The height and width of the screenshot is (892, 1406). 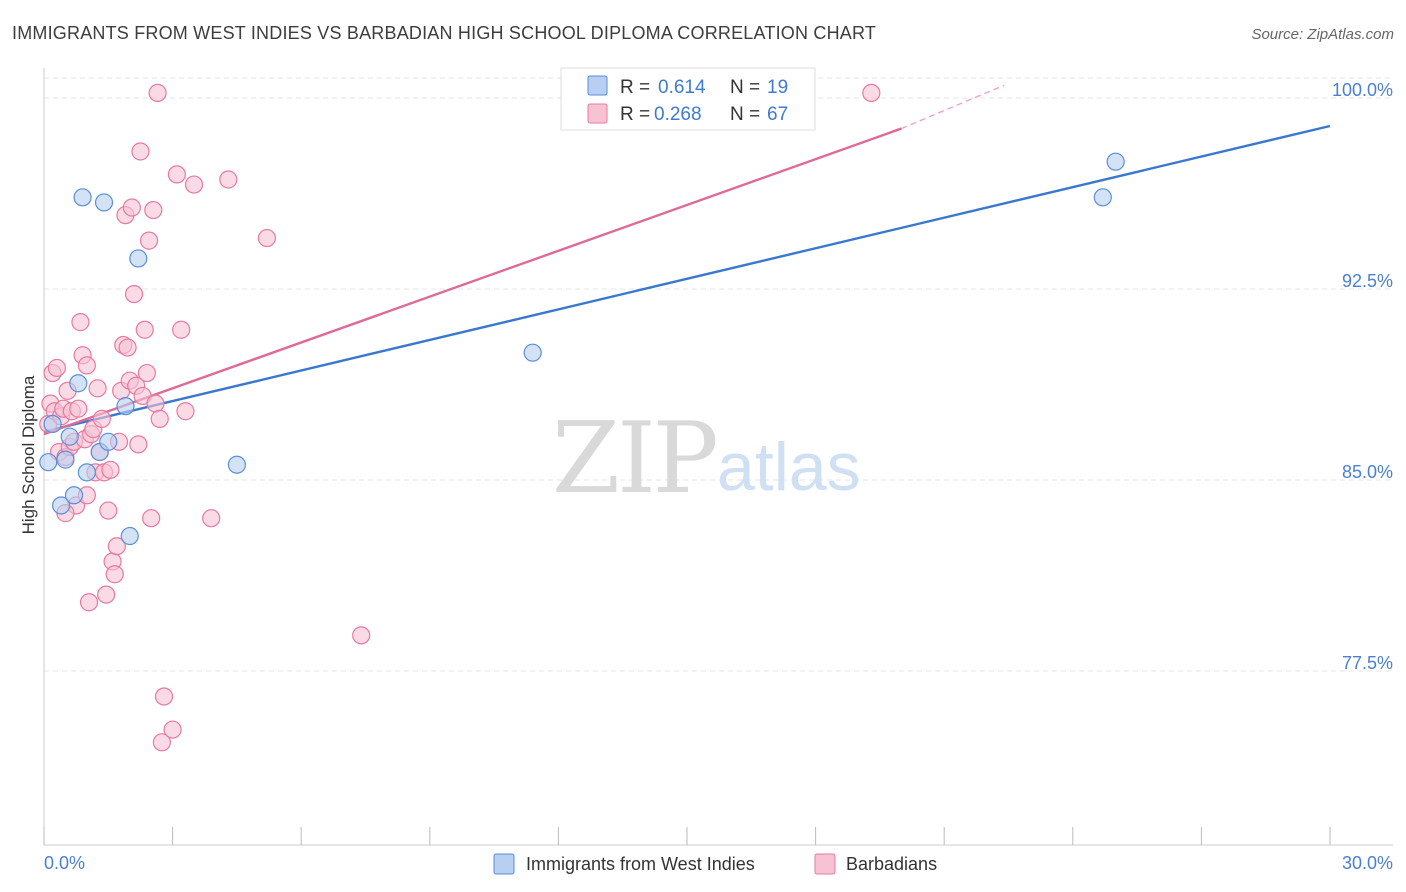 What do you see at coordinates (777, 87) in the screenshot?
I see `legend-n-value-1: 19` at bounding box center [777, 87].